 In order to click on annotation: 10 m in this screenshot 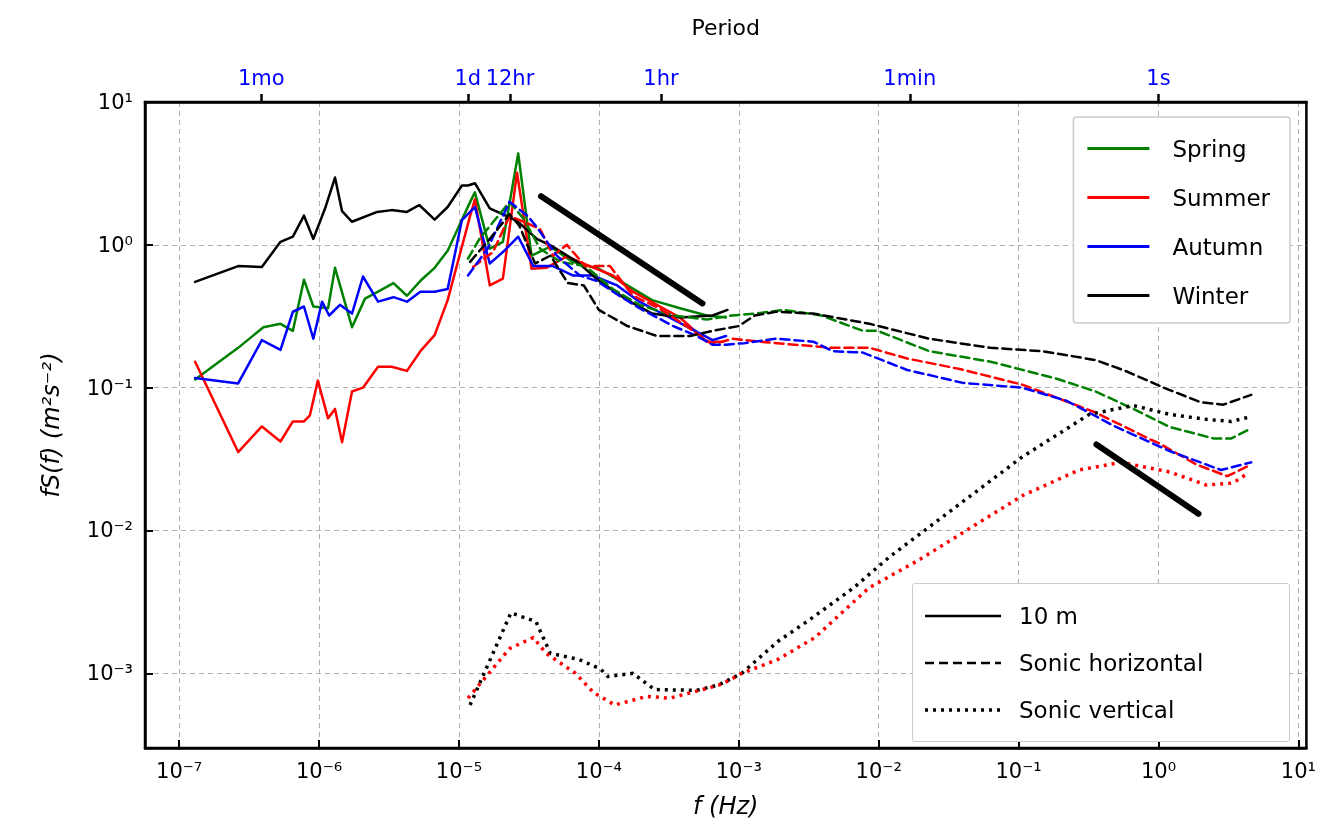, I will do `click(1048, 615)`.